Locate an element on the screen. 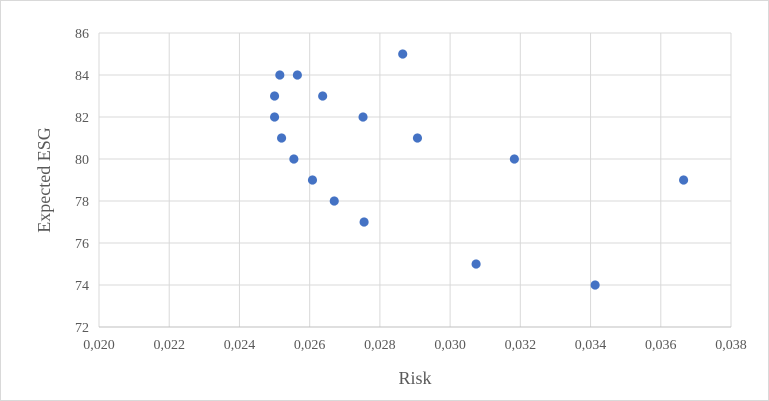 This screenshot has width=769, height=401. y-tick-label: 72 is located at coordinates (82, 328).